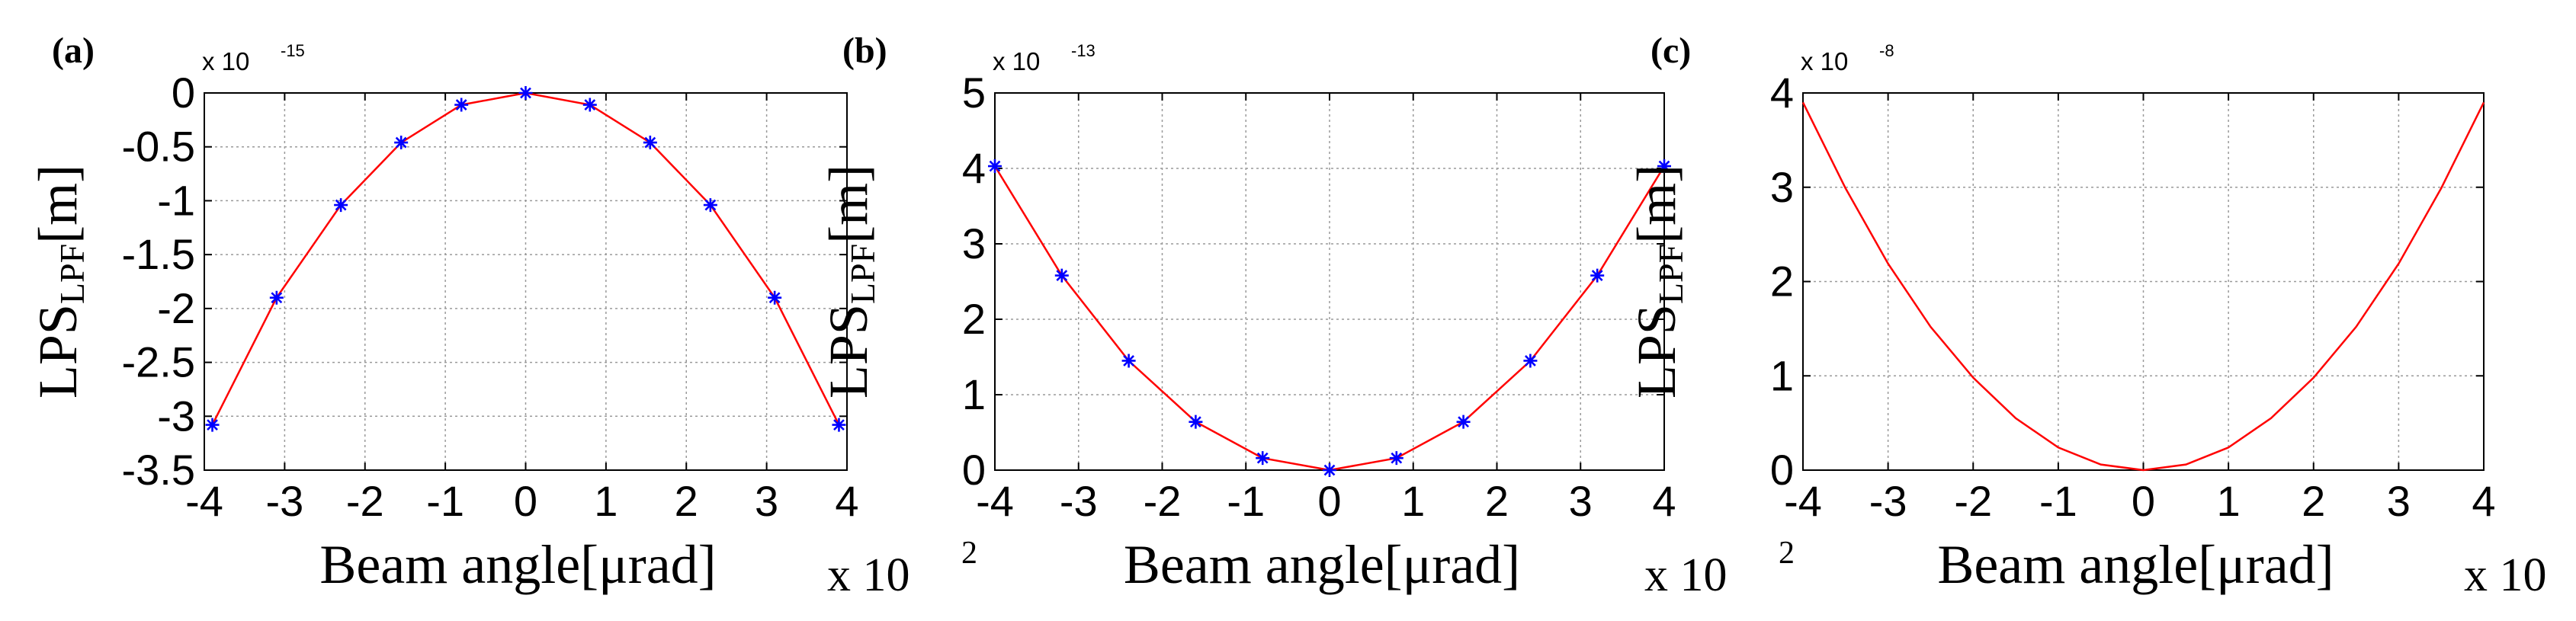 The width and height of the screenshot is (2576, 621). What do you see at coordinates (1083, 51) in the screenshot?
I see `y-exponent-power: -13` at bounding box center [1083, 51].